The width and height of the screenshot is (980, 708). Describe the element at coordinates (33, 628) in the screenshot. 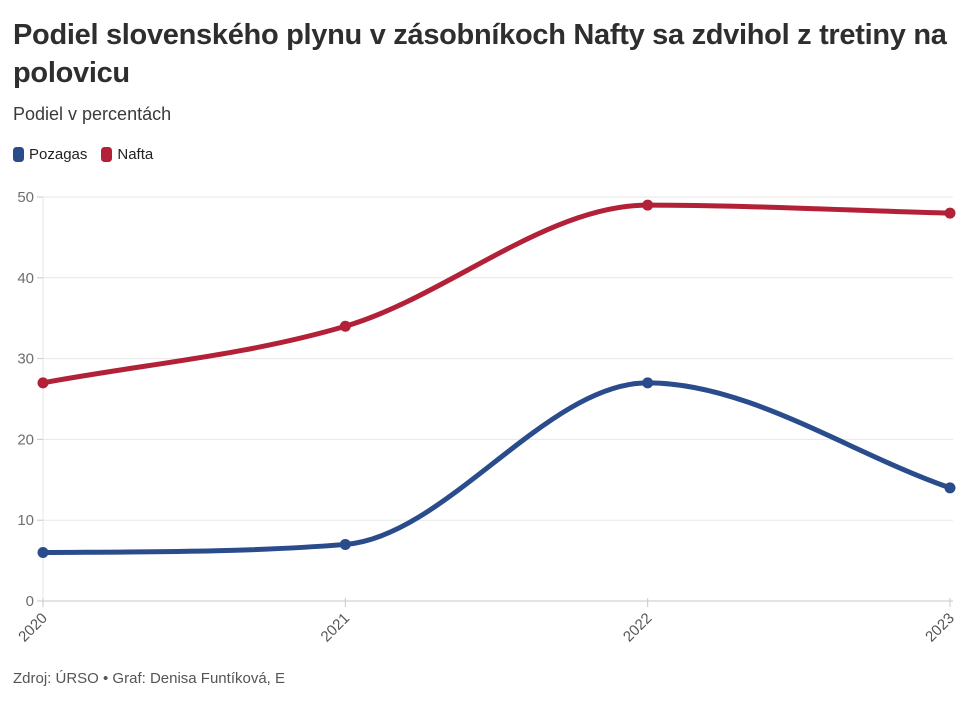

I see `svg-text: 2020` at that location.